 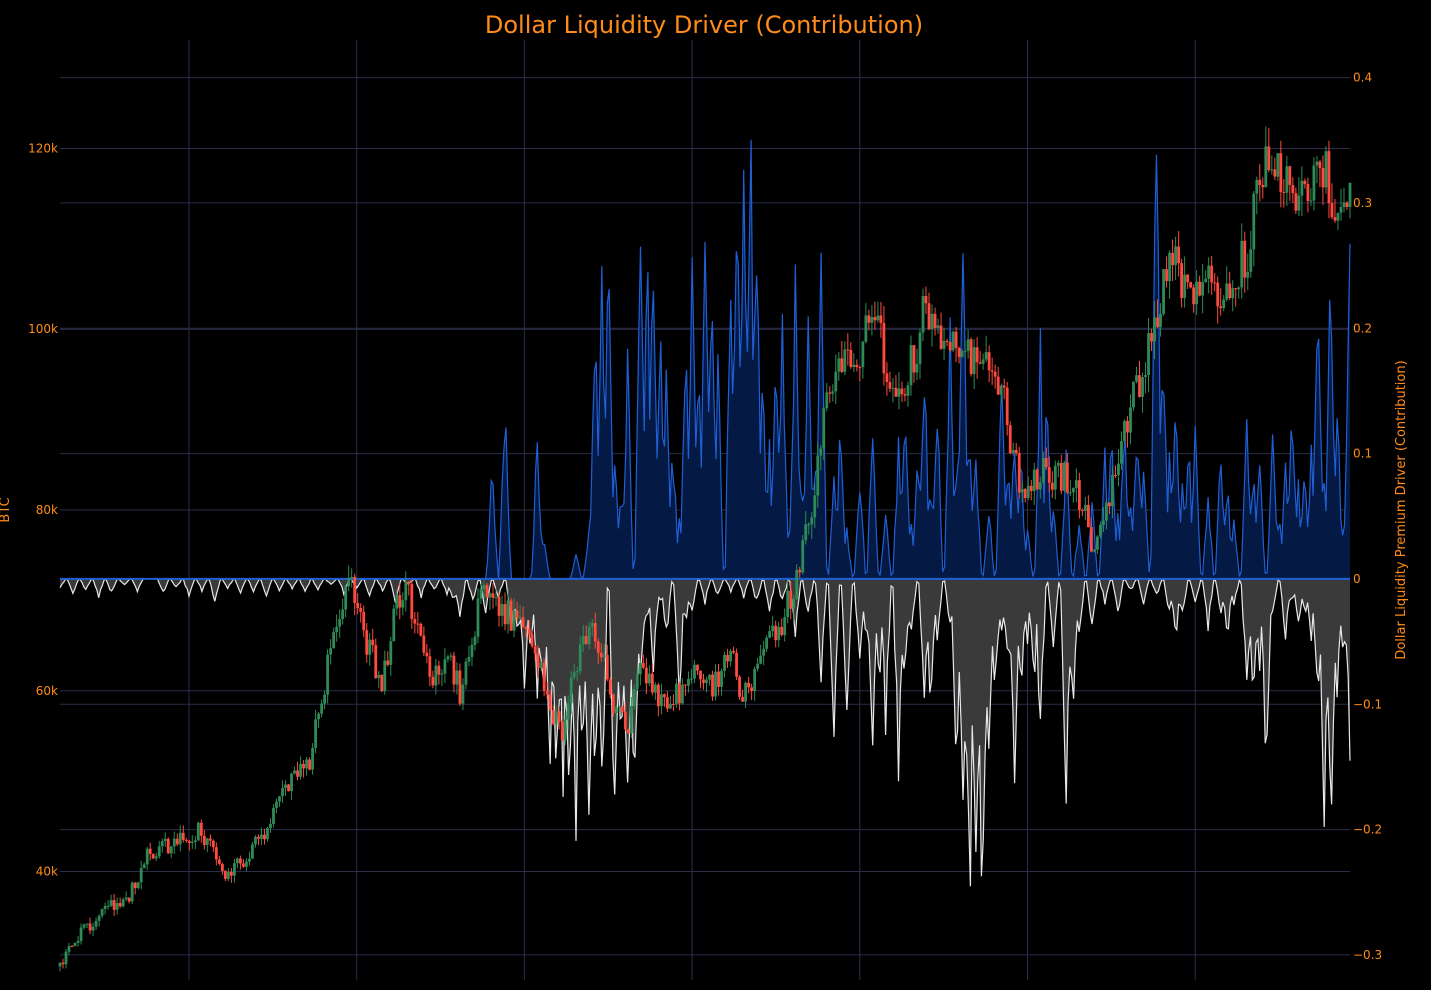 What do you see at coordinates (1367, 830) in the screenshot?
I see `y-right-tick-label: −0.2` at bounding box center [1367, 830].